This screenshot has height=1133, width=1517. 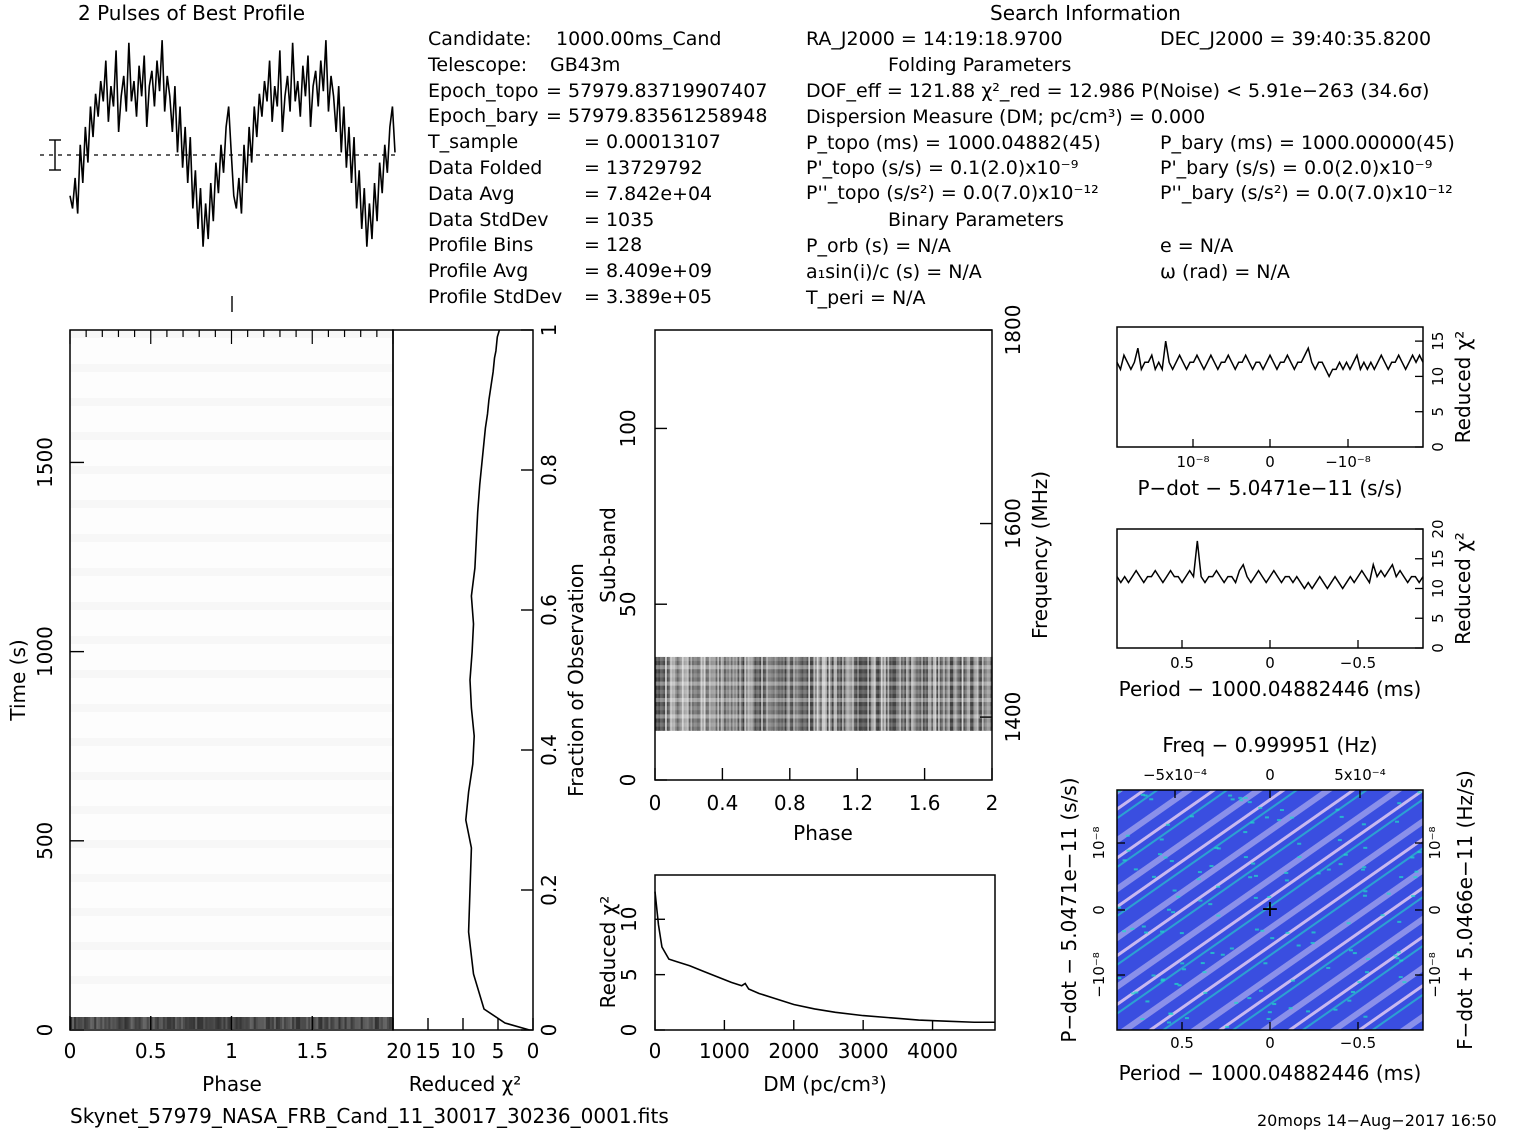 I want to click on y-tick-label: 0.2, so click(x=549, y=890).